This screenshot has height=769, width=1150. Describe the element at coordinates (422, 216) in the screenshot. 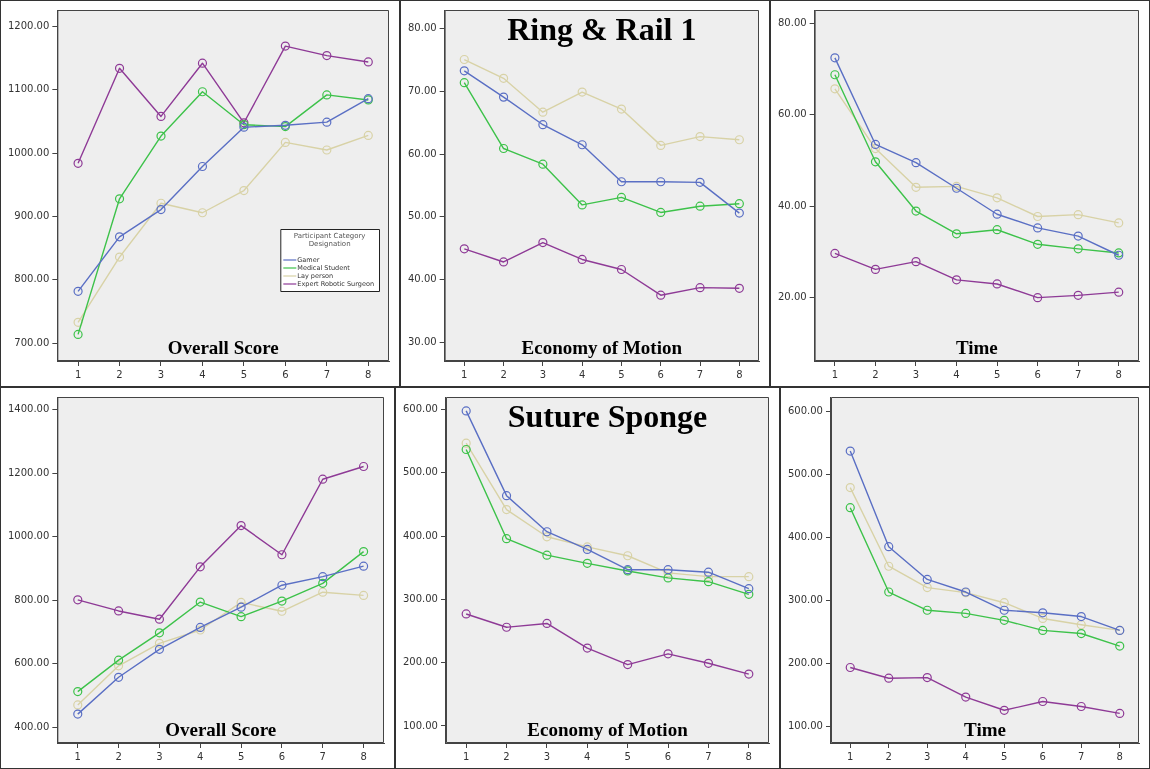

I see `y-tick-label: 50.00` at that location.